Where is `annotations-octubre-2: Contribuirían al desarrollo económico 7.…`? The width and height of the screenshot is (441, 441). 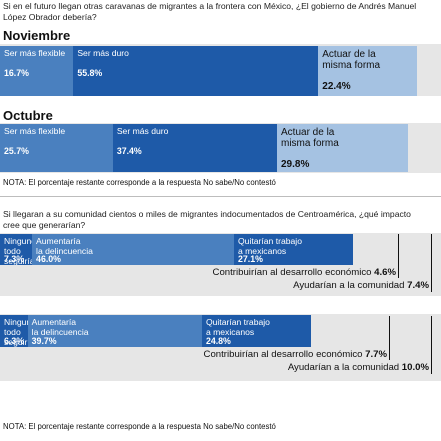
annotations-octubre-2: Contribuirían al desarrollo económico 7.… is located at coordinates (220, 348).